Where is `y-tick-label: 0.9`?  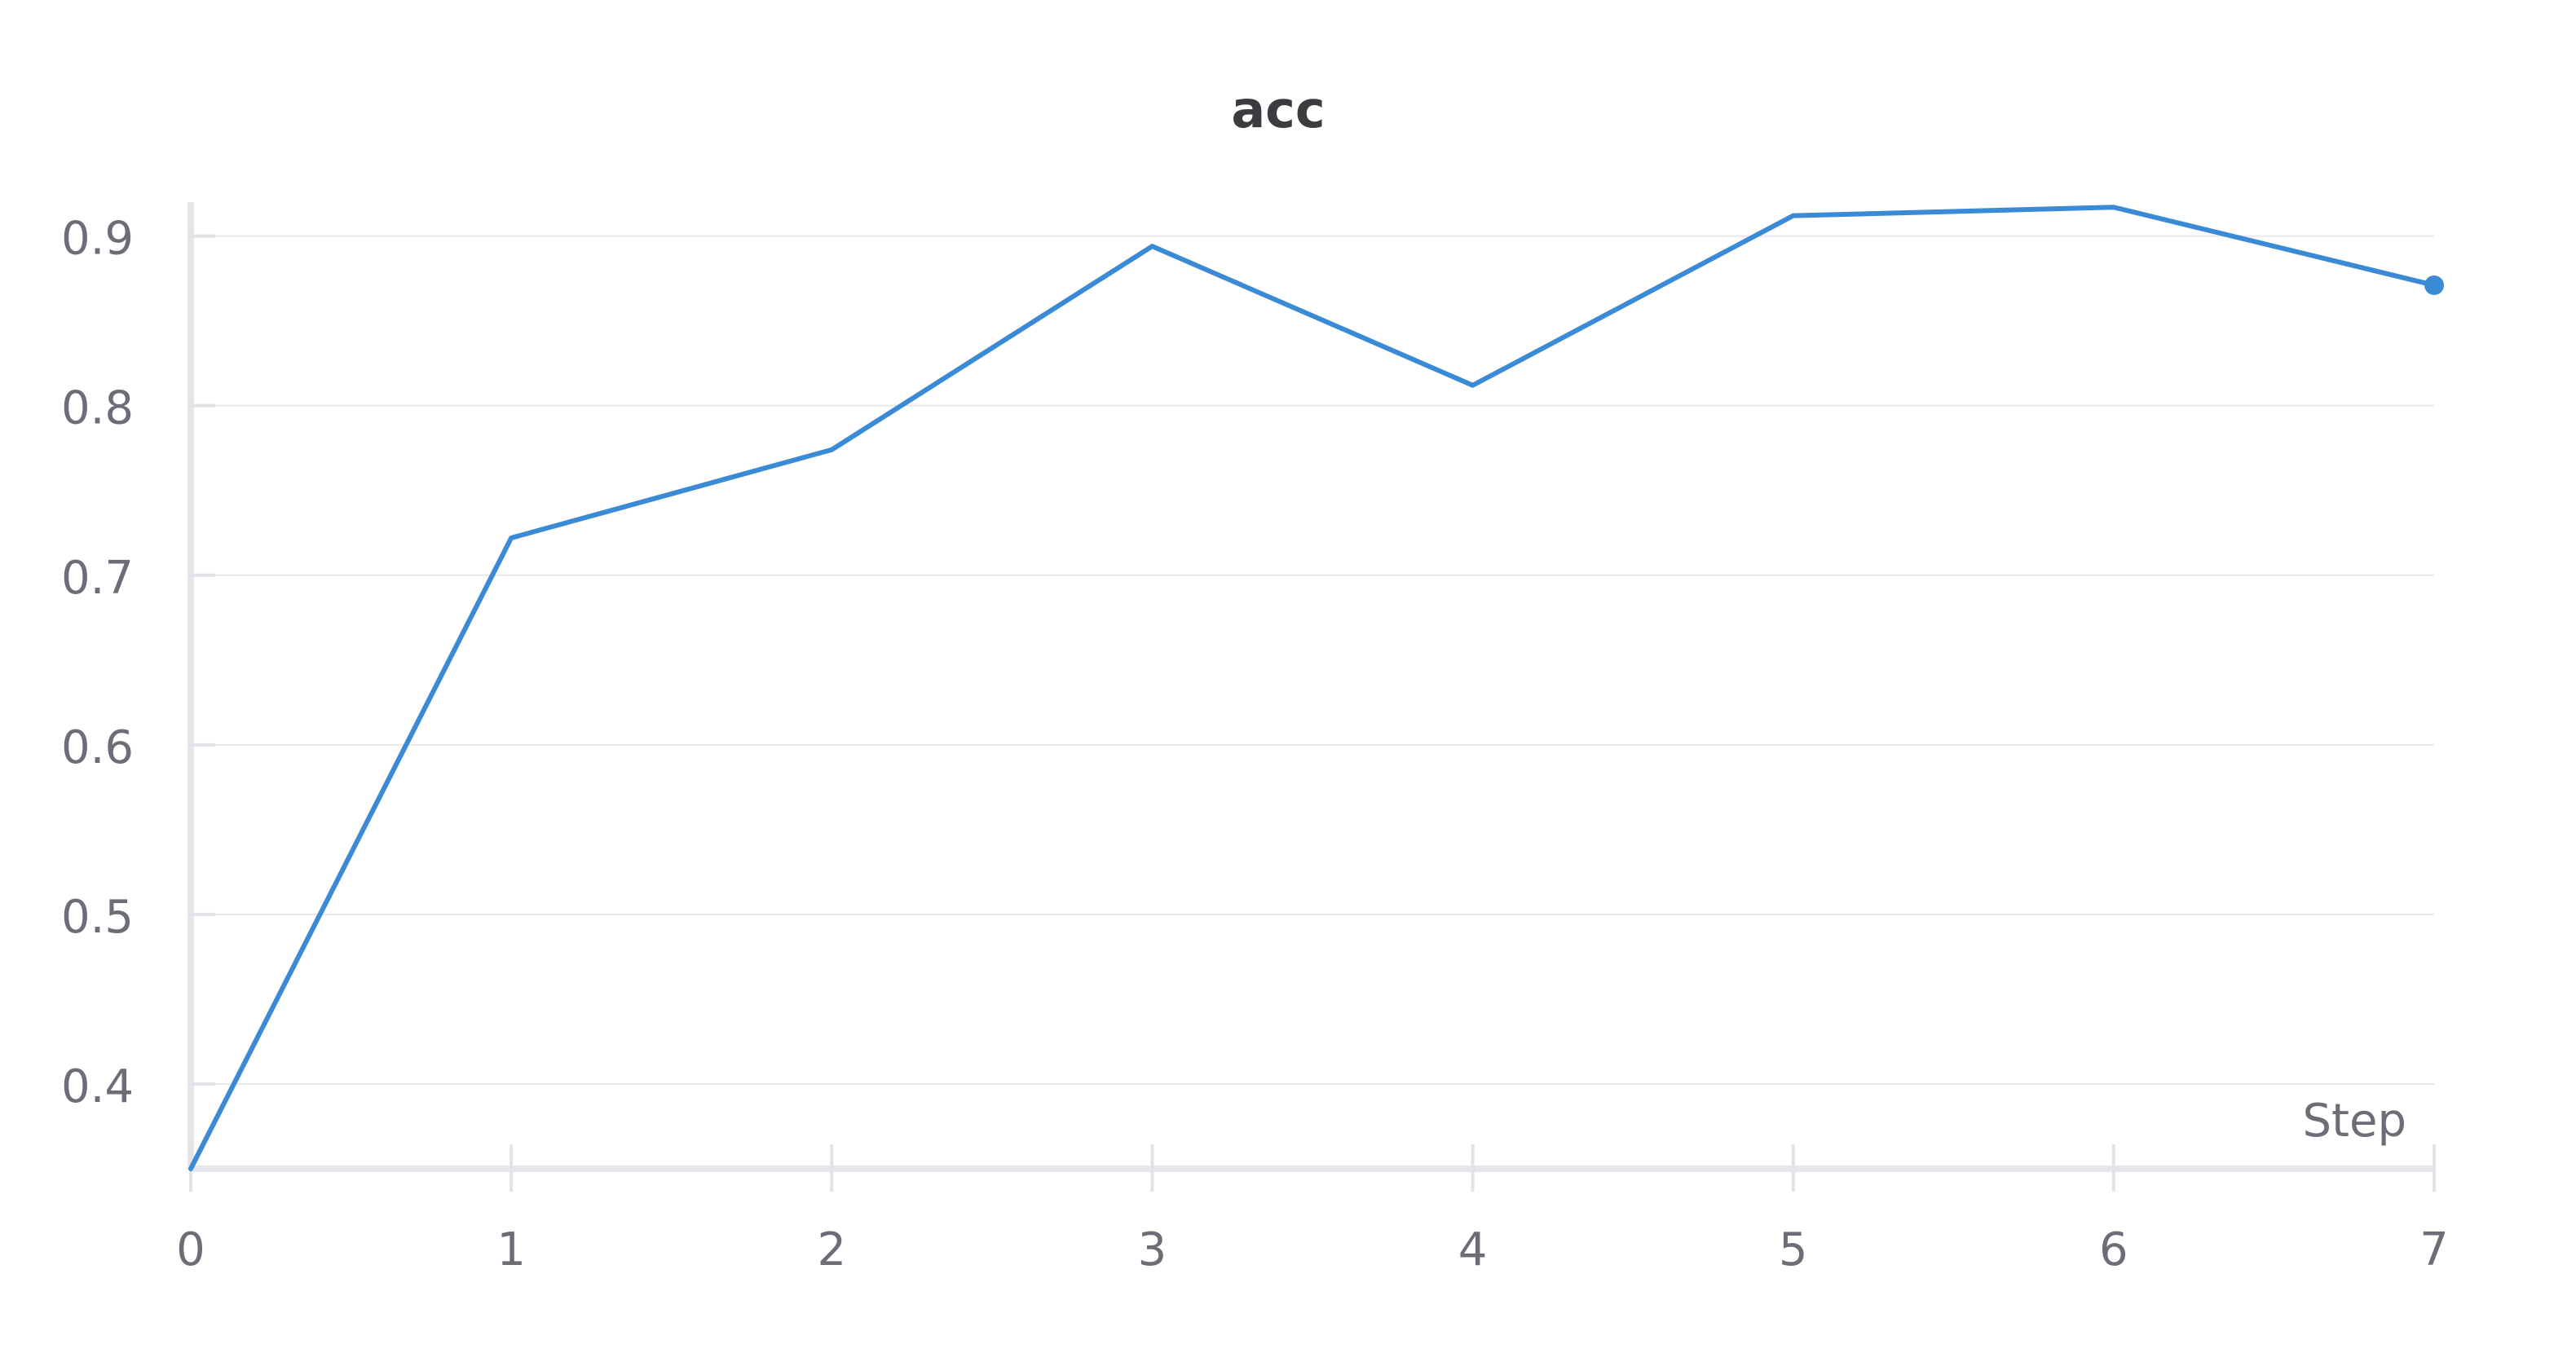
y-tick-label: 0.9 is located at coordinates (97, 239).